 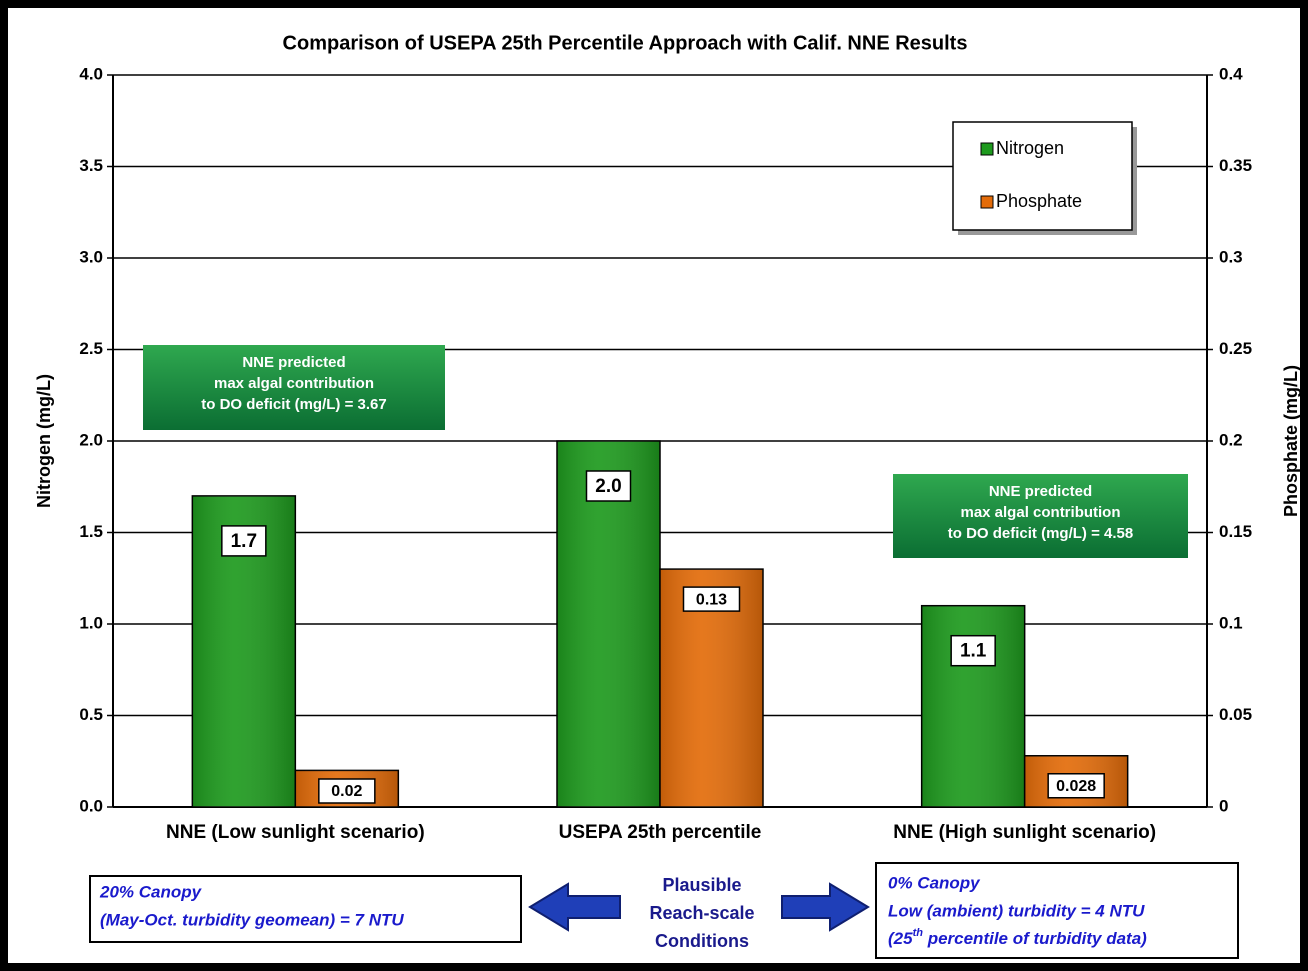 I want to click on annotation-text: to DO deficit (mg/L) = 4.58, so click(x=1040, y=533).